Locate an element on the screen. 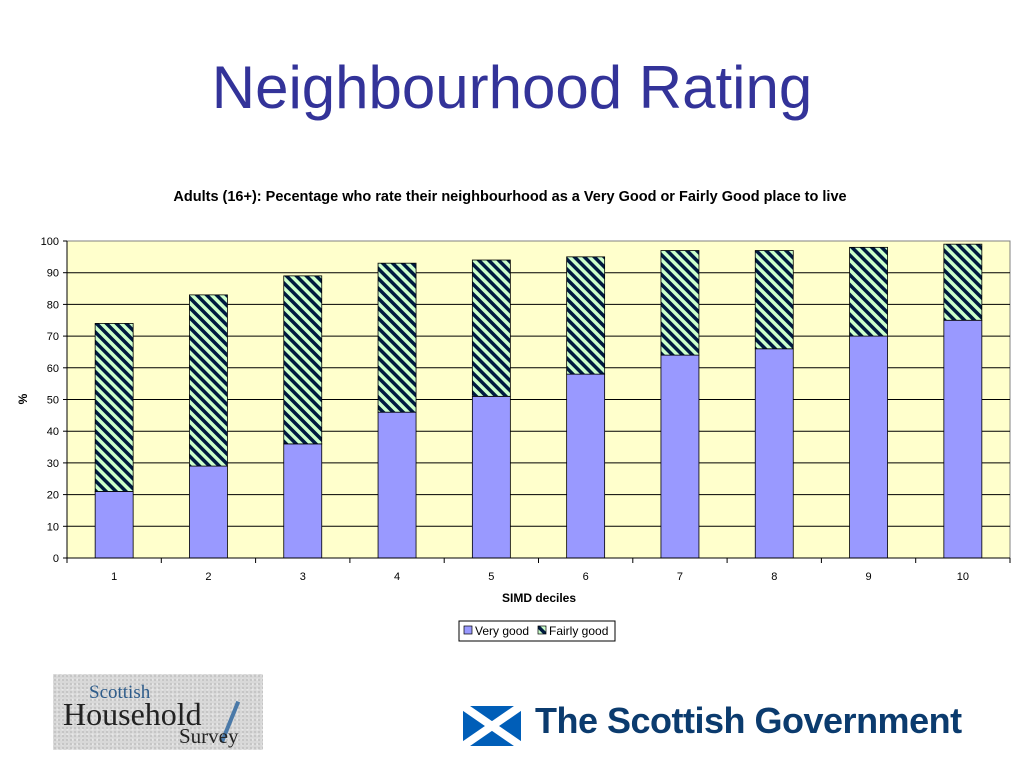 The height and width of the screenshot is (768, 1024). legend-label-very-good: Very good is located at coordinates (502, 631).